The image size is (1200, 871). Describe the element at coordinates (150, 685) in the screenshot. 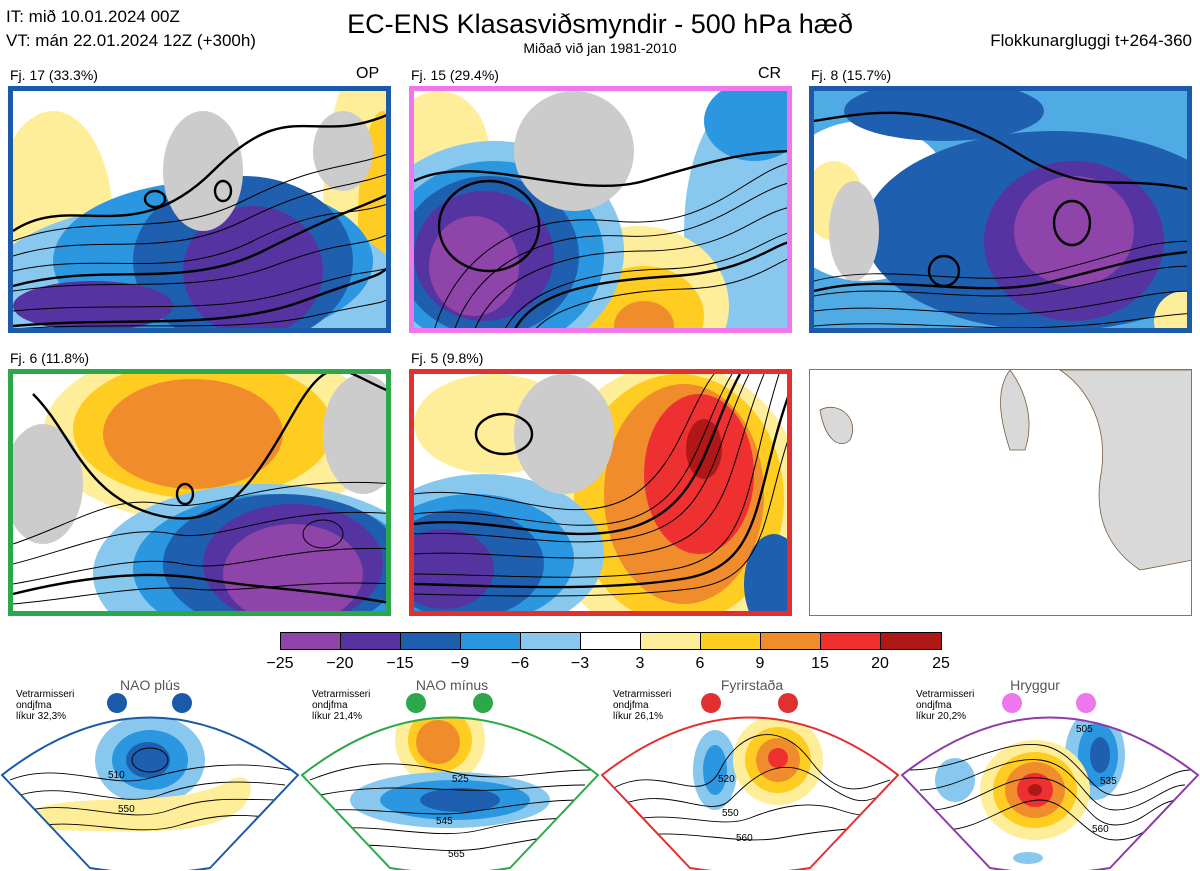

I see `regime-1-name: NAO plús` at that location.